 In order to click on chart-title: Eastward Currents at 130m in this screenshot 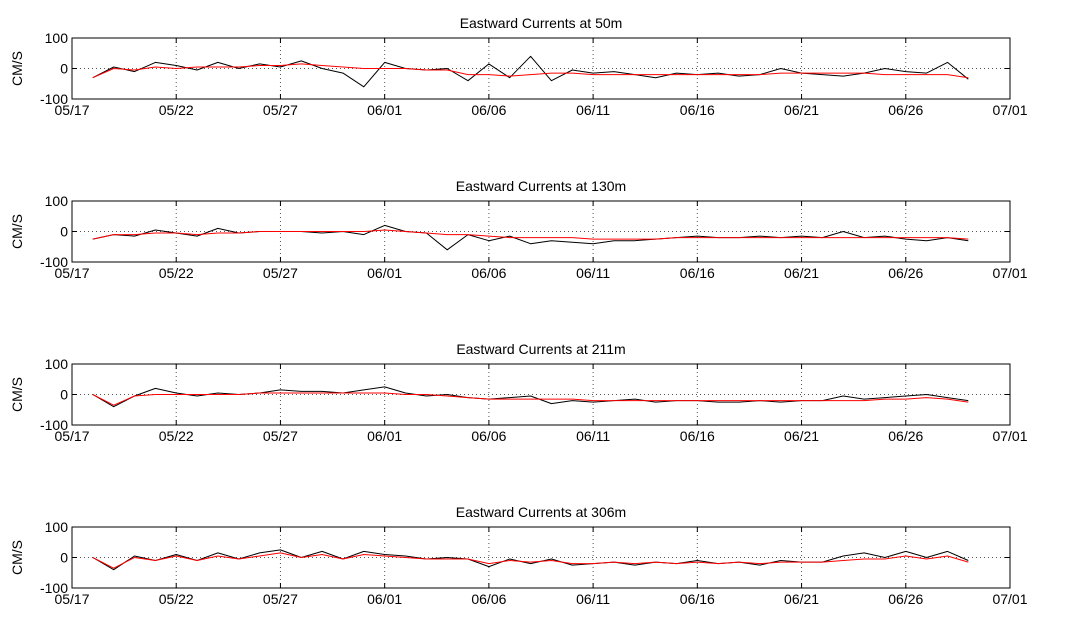, I will do `click(541, 186)`.